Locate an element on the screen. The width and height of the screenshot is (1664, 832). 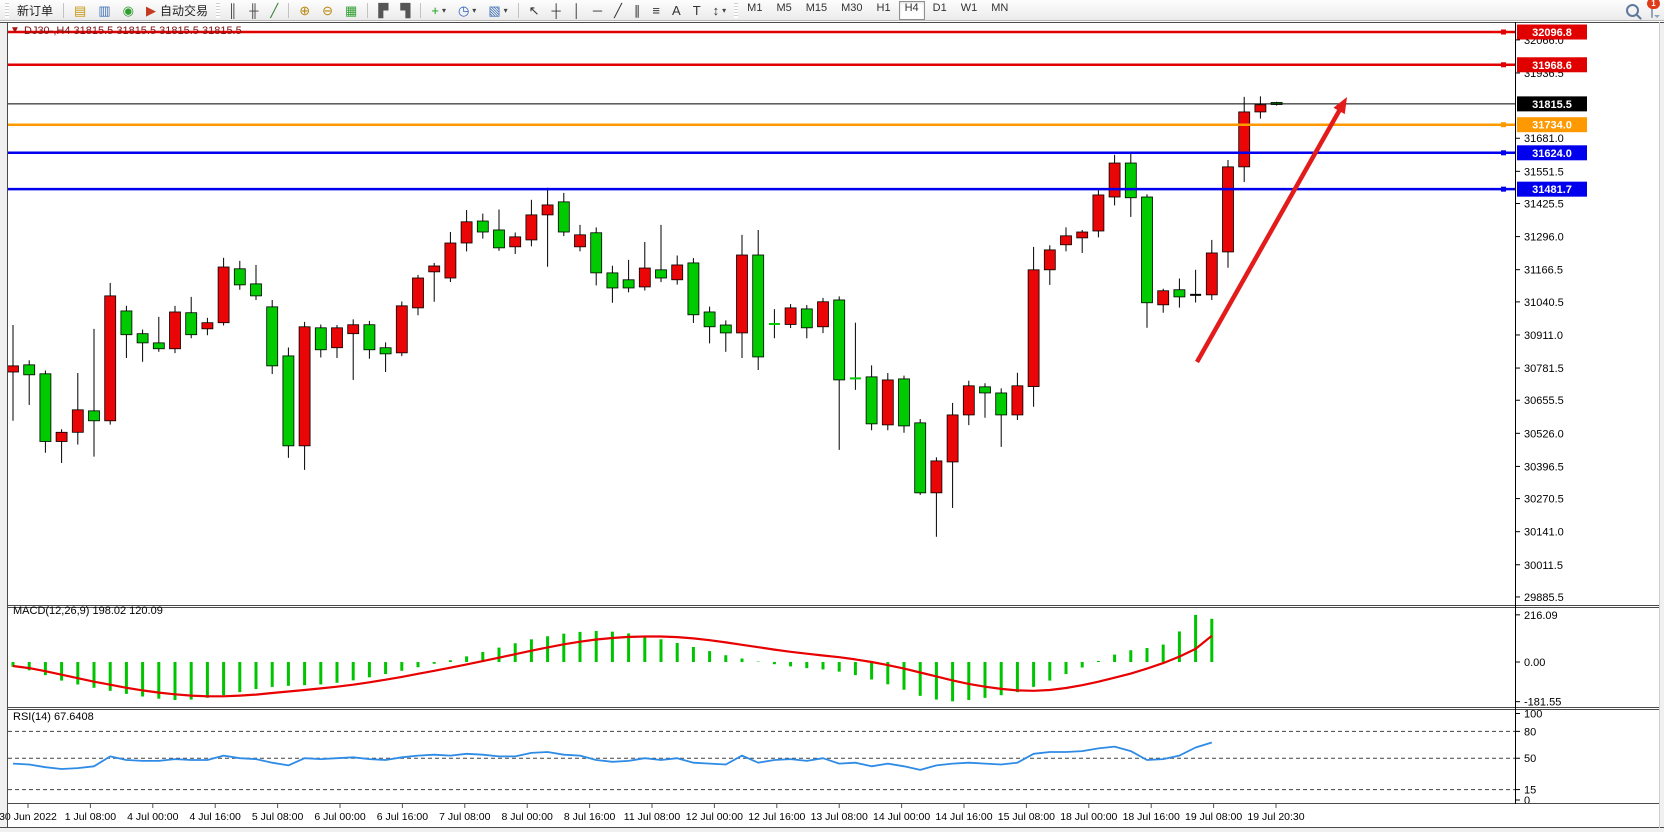
time-tick-label: 12 Jul 16:00 is located at coordinates (776, 817).